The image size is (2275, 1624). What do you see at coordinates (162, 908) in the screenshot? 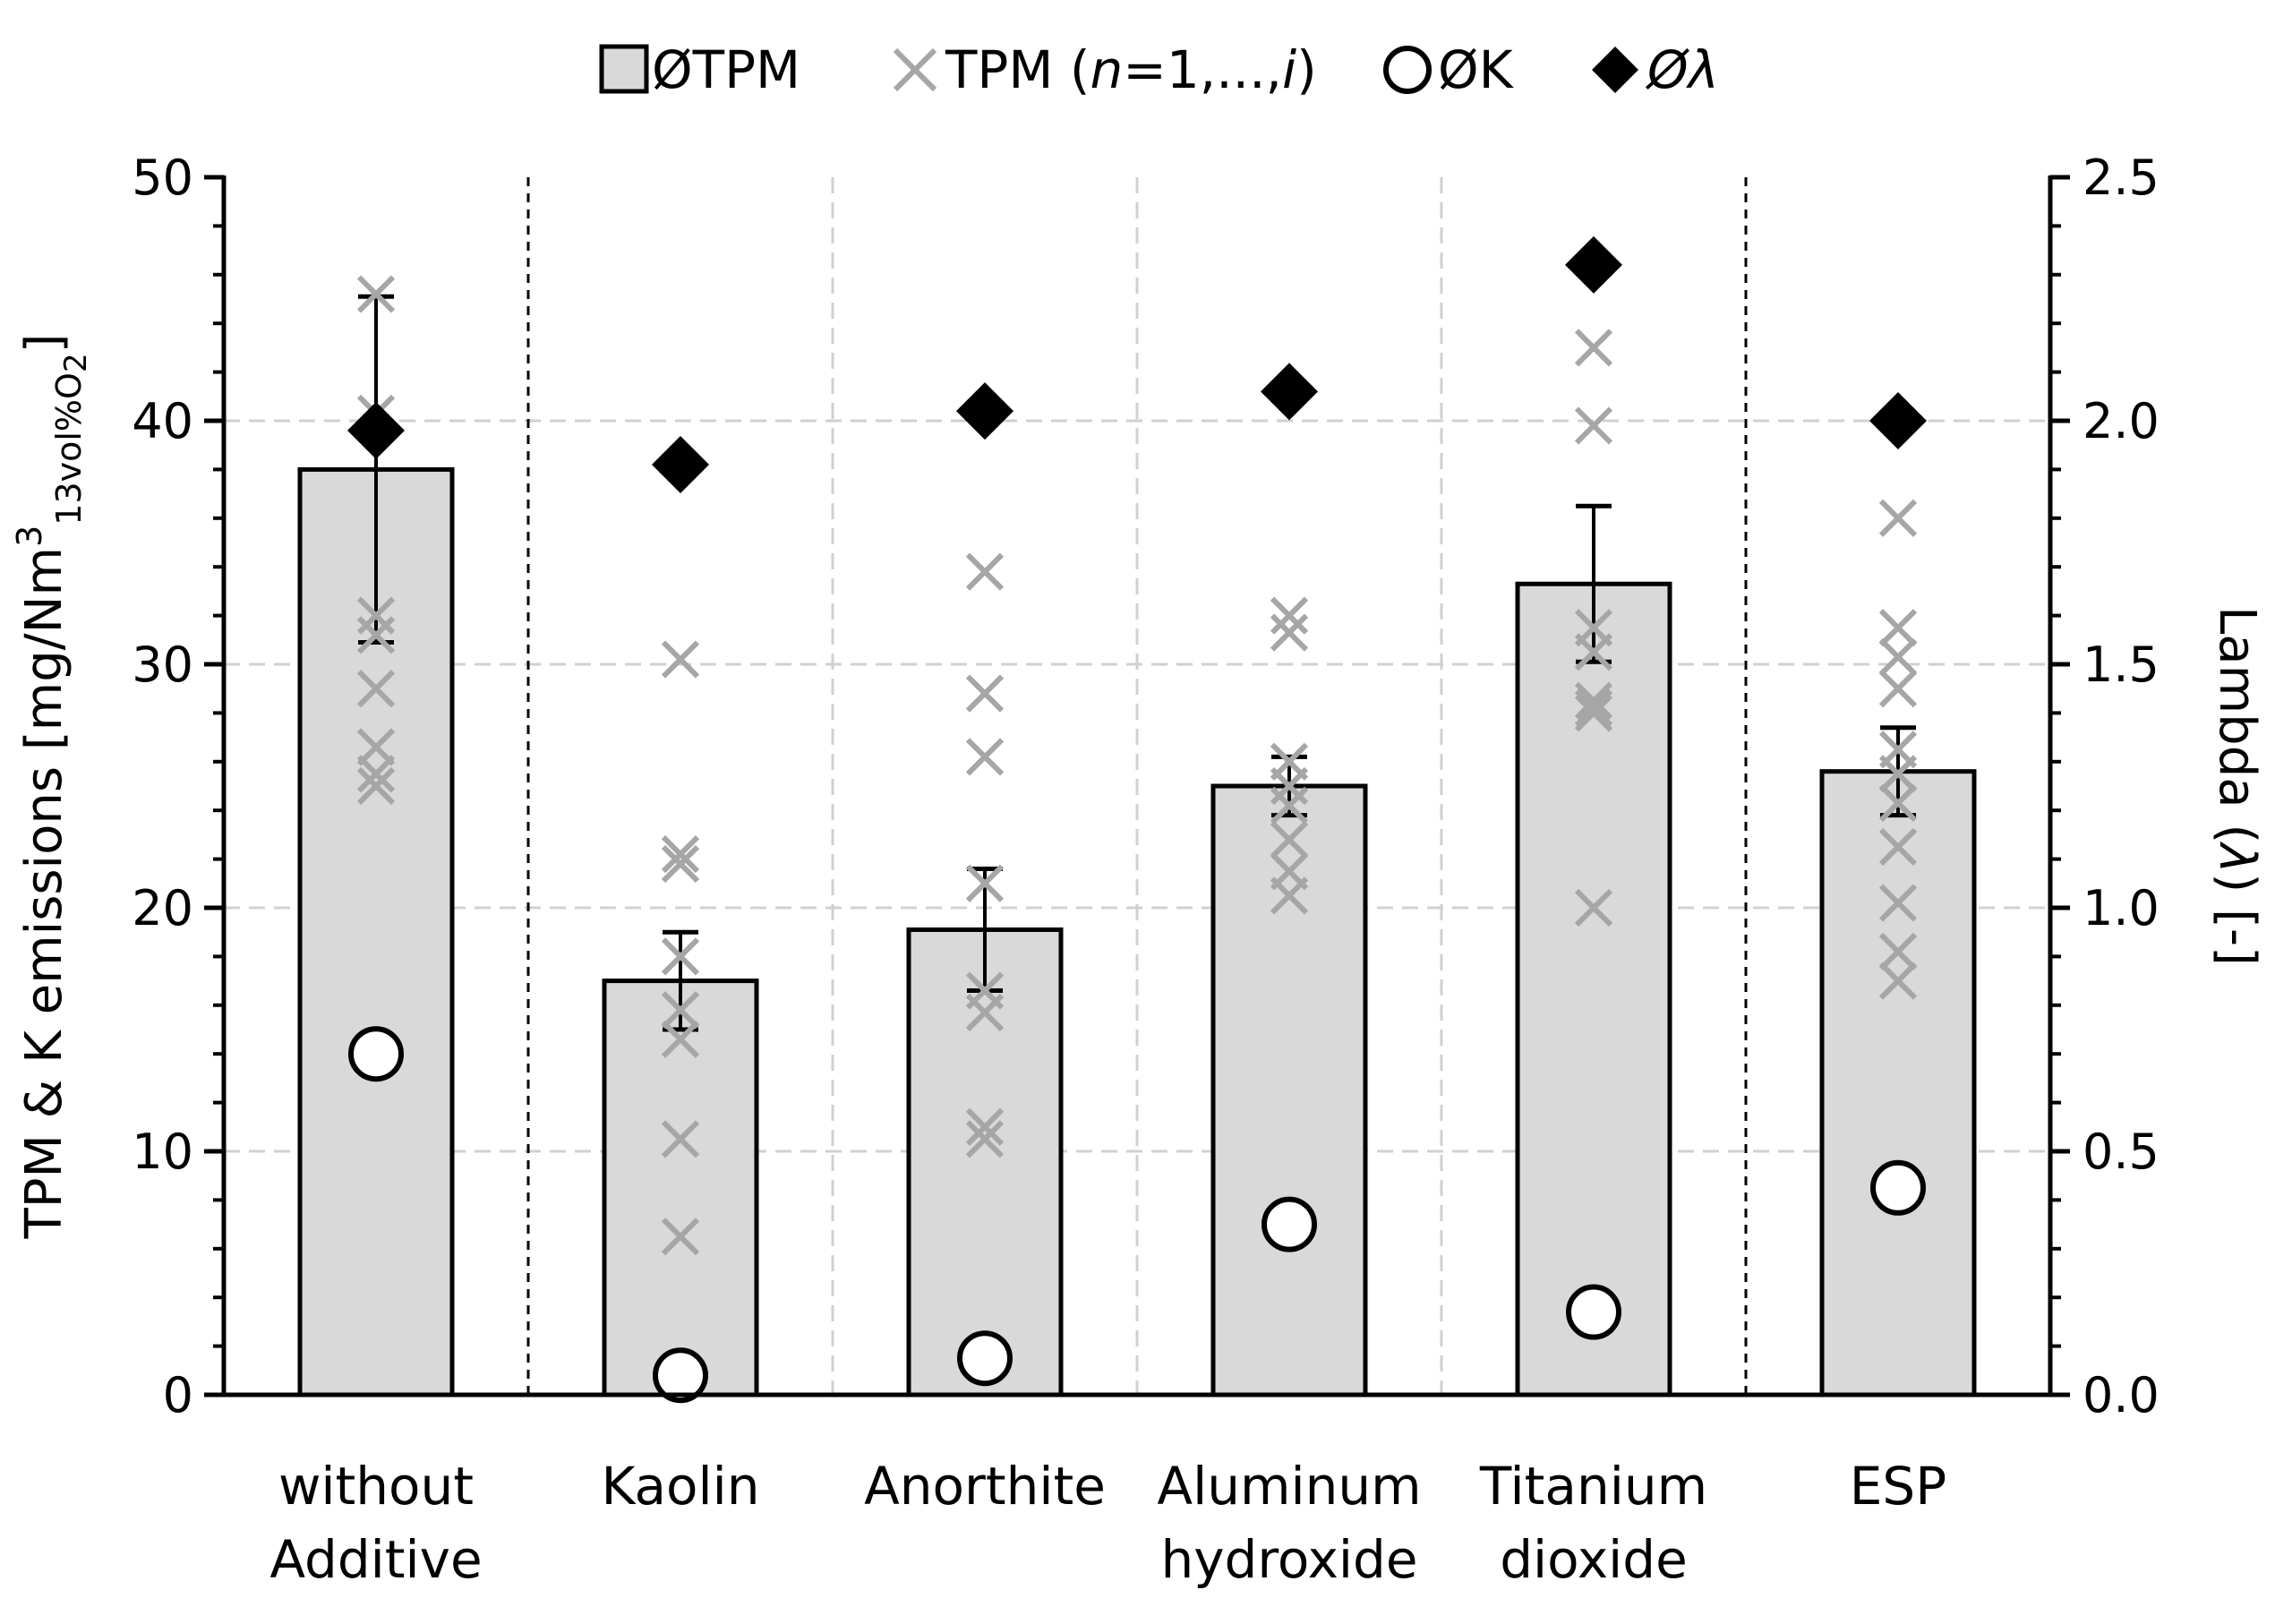
I see `y-left-tick-label: 20` at bounding box center [162, 908].